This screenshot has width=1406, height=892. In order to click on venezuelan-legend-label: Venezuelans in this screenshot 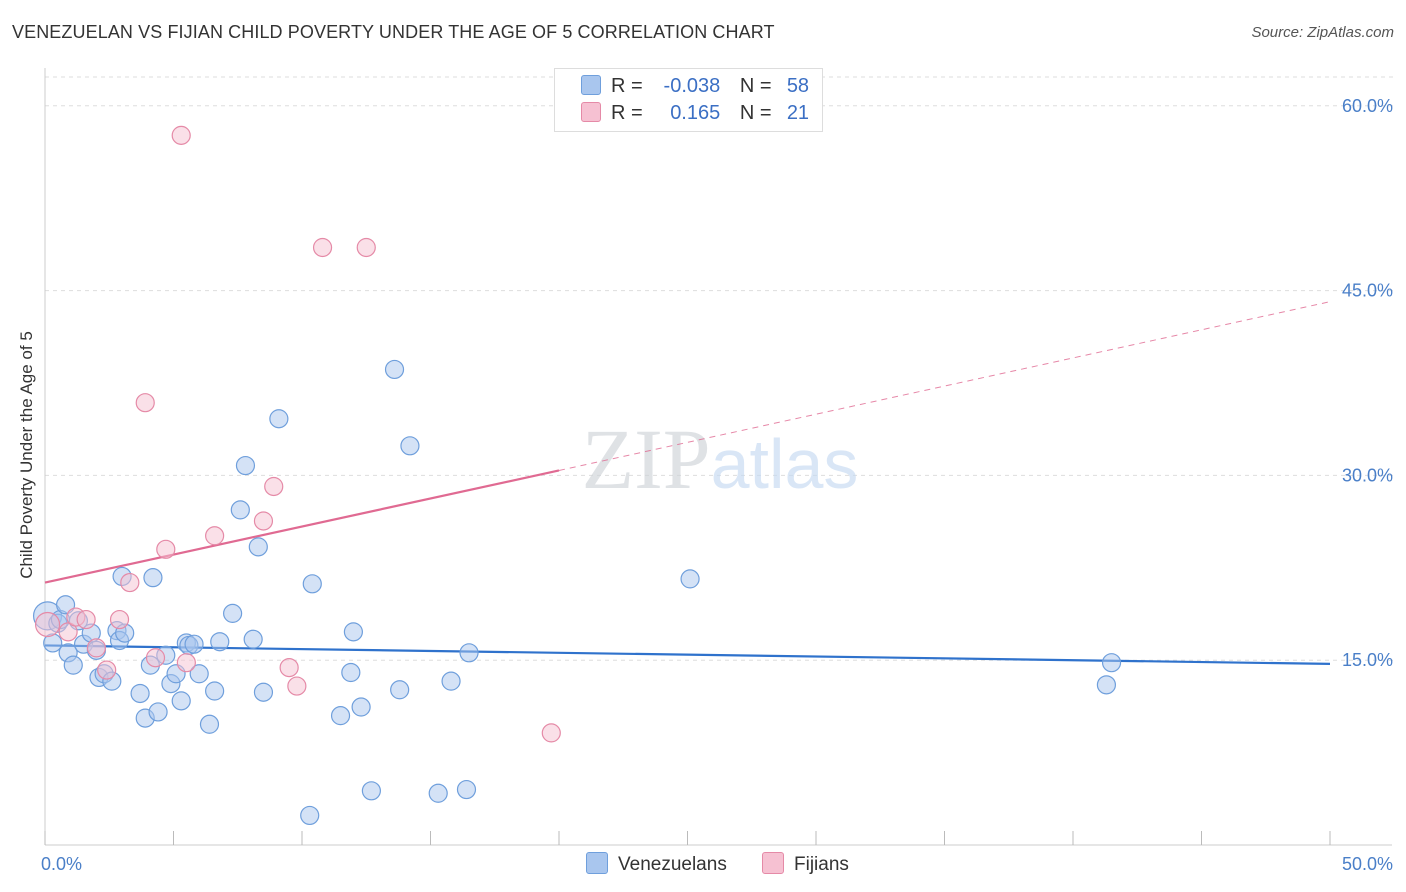, I will do `click(672, 864)`.